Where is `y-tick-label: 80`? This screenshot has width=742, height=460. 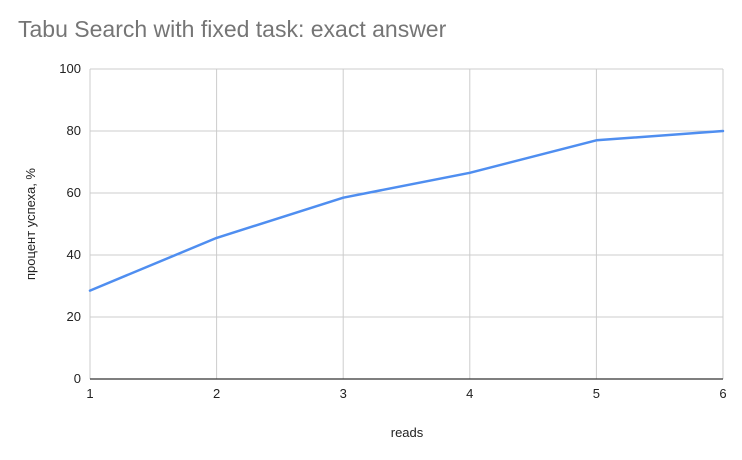
y-tick-label: 80 is located at coordinates (74, 130).